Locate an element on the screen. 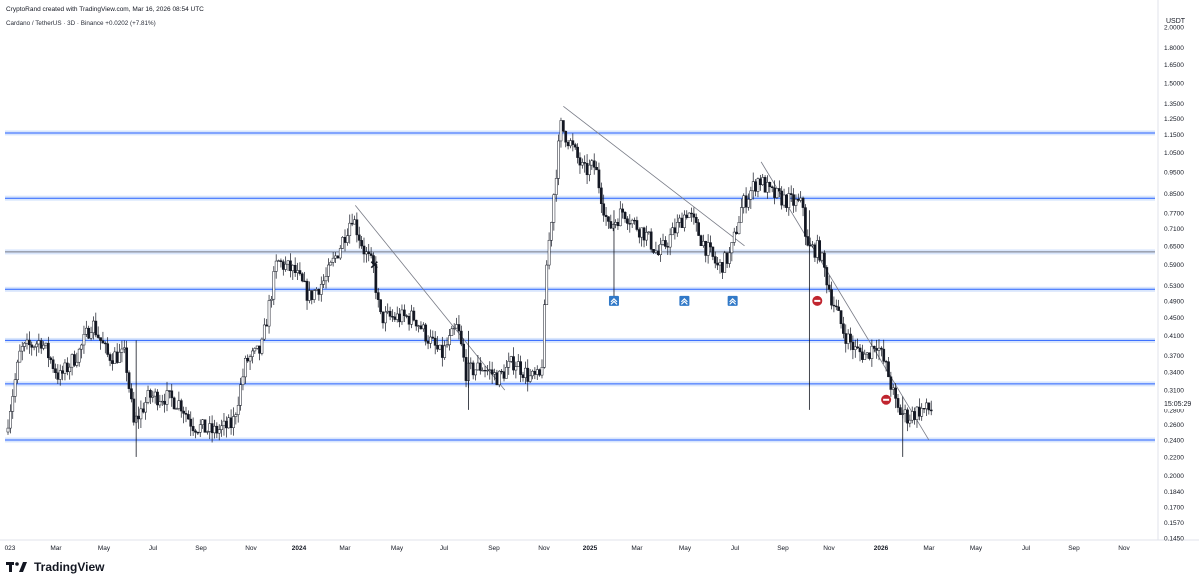 This screenshot has width=1199, height=583. x-tick-label: Sep is located at coordinates (201, 548).